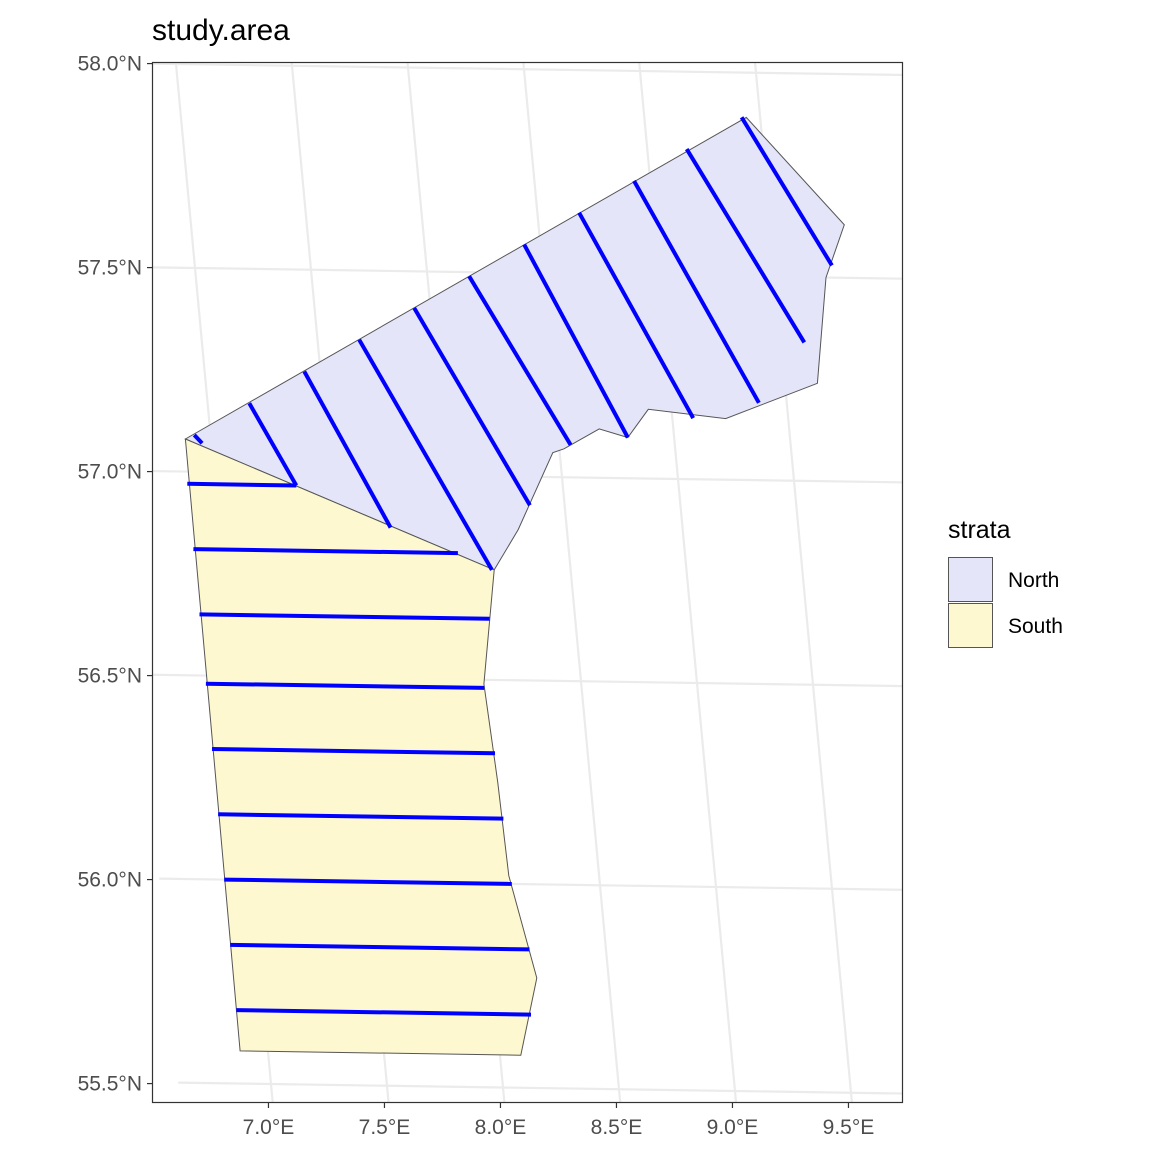 This screenshot has width=1152, height=1152. I want to click on legend-label-south: South, so click(1035, 626).